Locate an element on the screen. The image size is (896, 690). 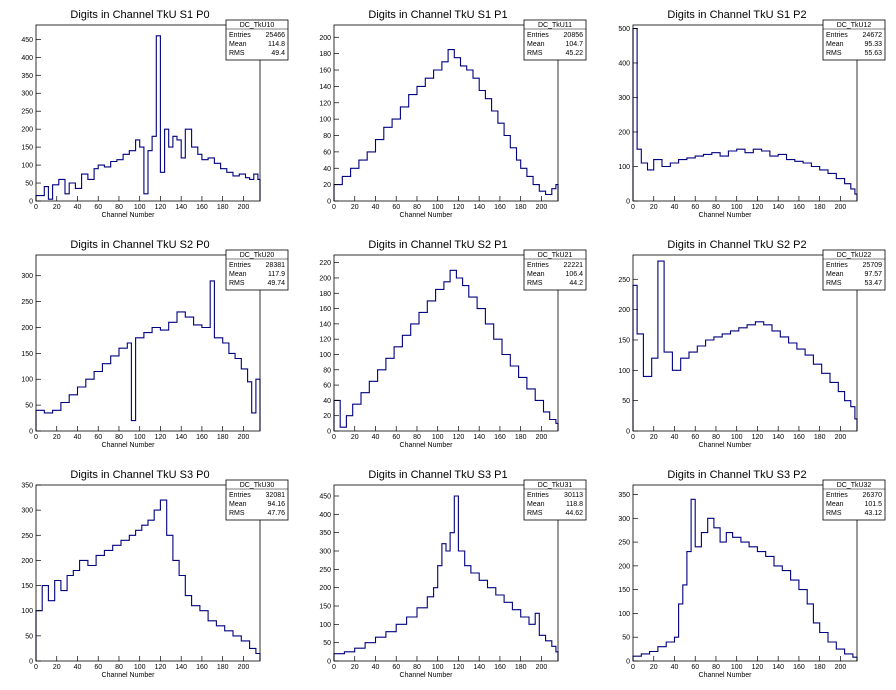
stats-mean-value: 106.4 is located at coordinates (574, 274).